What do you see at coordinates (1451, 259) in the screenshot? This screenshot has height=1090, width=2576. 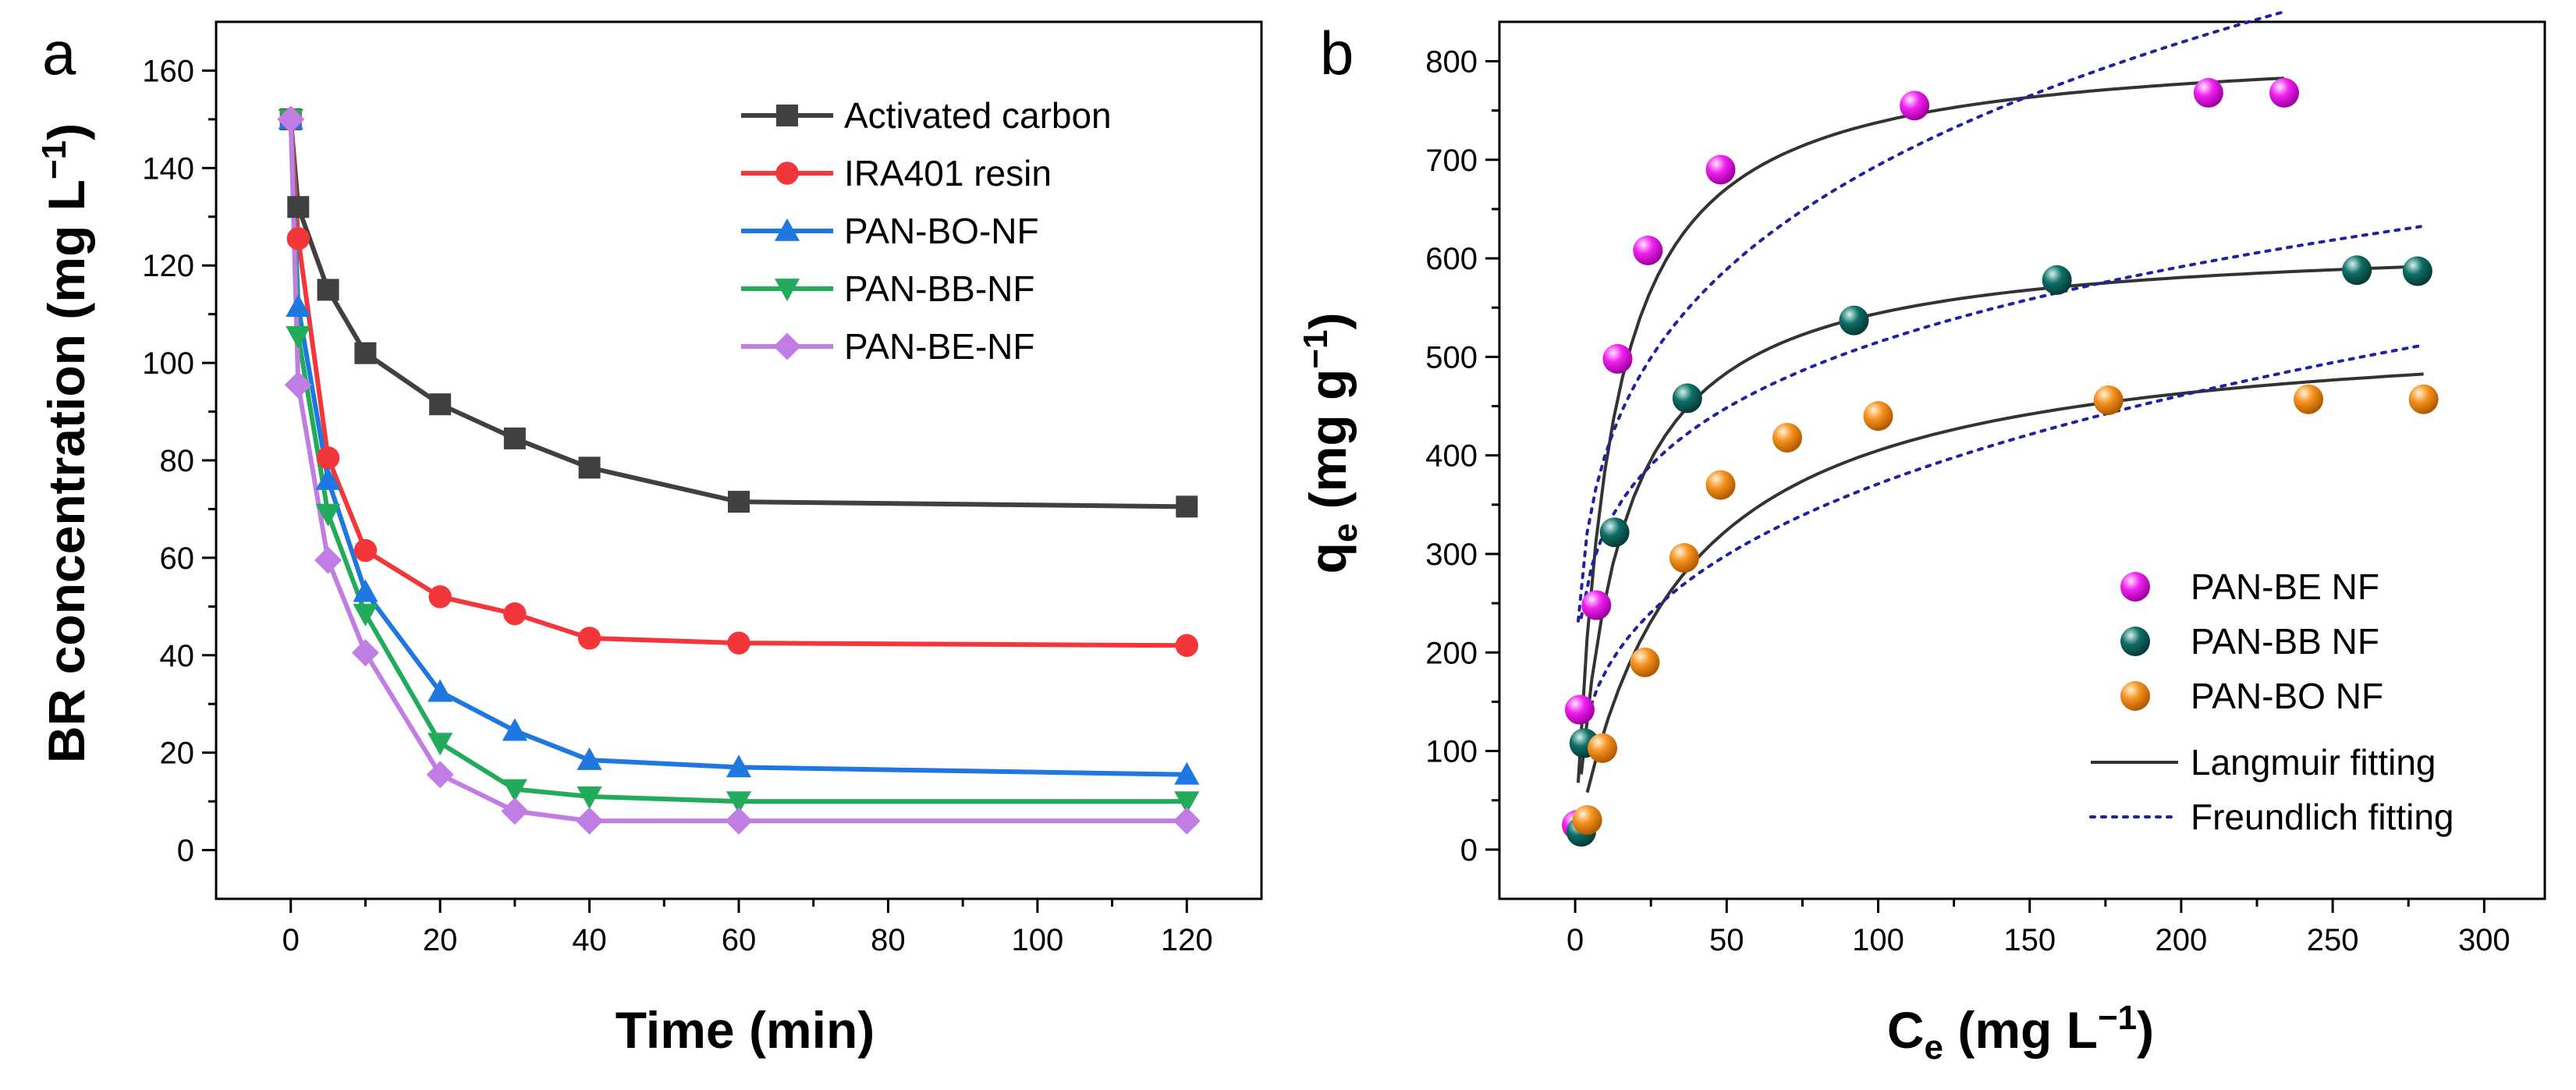 I see `y-tick-label-b: 600` at bounding box center [1451, 259].